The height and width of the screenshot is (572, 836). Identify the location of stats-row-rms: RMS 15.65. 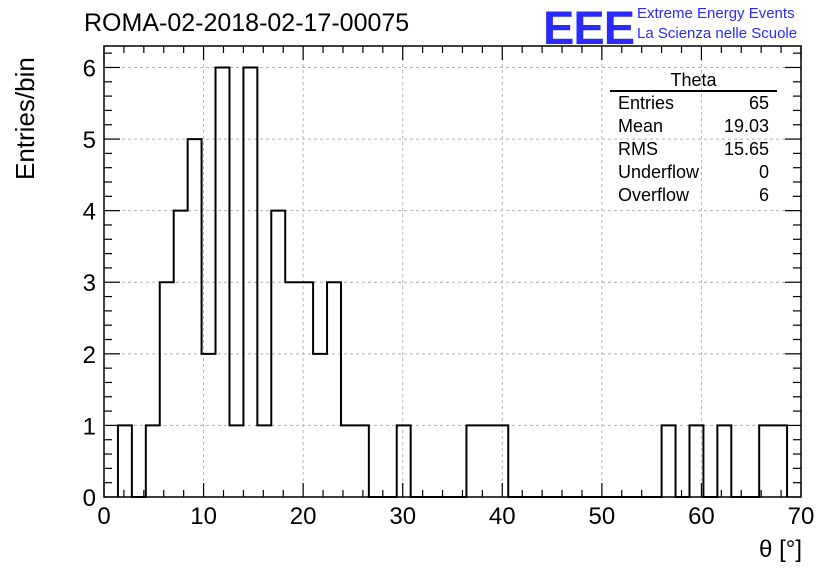
(693, 149).